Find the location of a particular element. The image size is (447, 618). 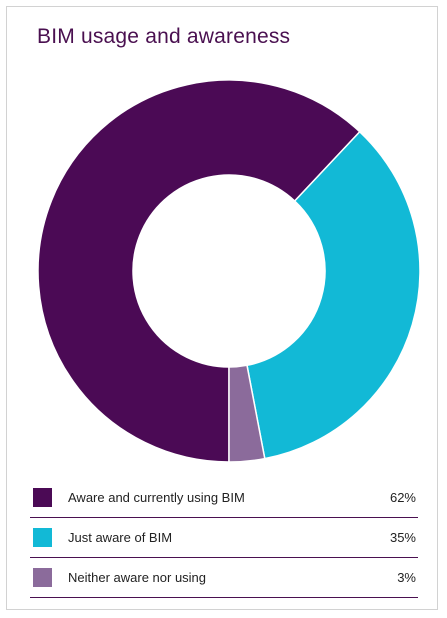

legend-item-aware-using: Aware and currently using BIM 62% is located at coordinates (224, 498).